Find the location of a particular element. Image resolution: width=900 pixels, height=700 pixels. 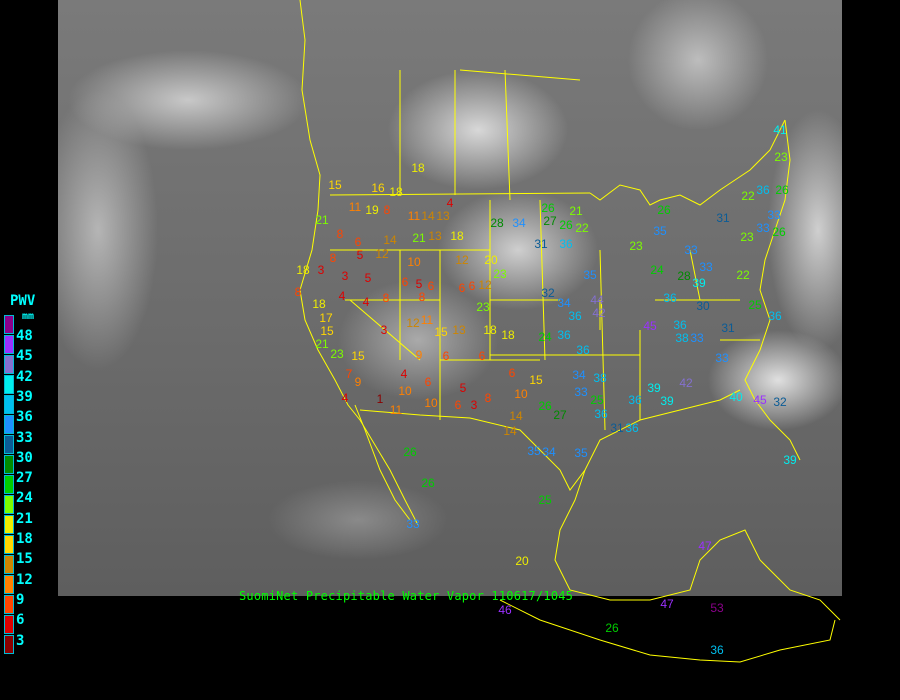

station-pwv-label: 39 is located at coordinates (667, 401).